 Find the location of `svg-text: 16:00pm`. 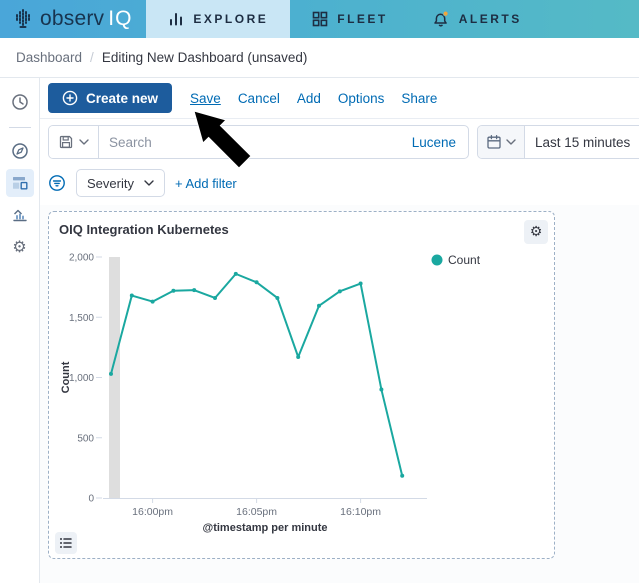

svg-text: 16:00pm is located at coordinates (152, 512).